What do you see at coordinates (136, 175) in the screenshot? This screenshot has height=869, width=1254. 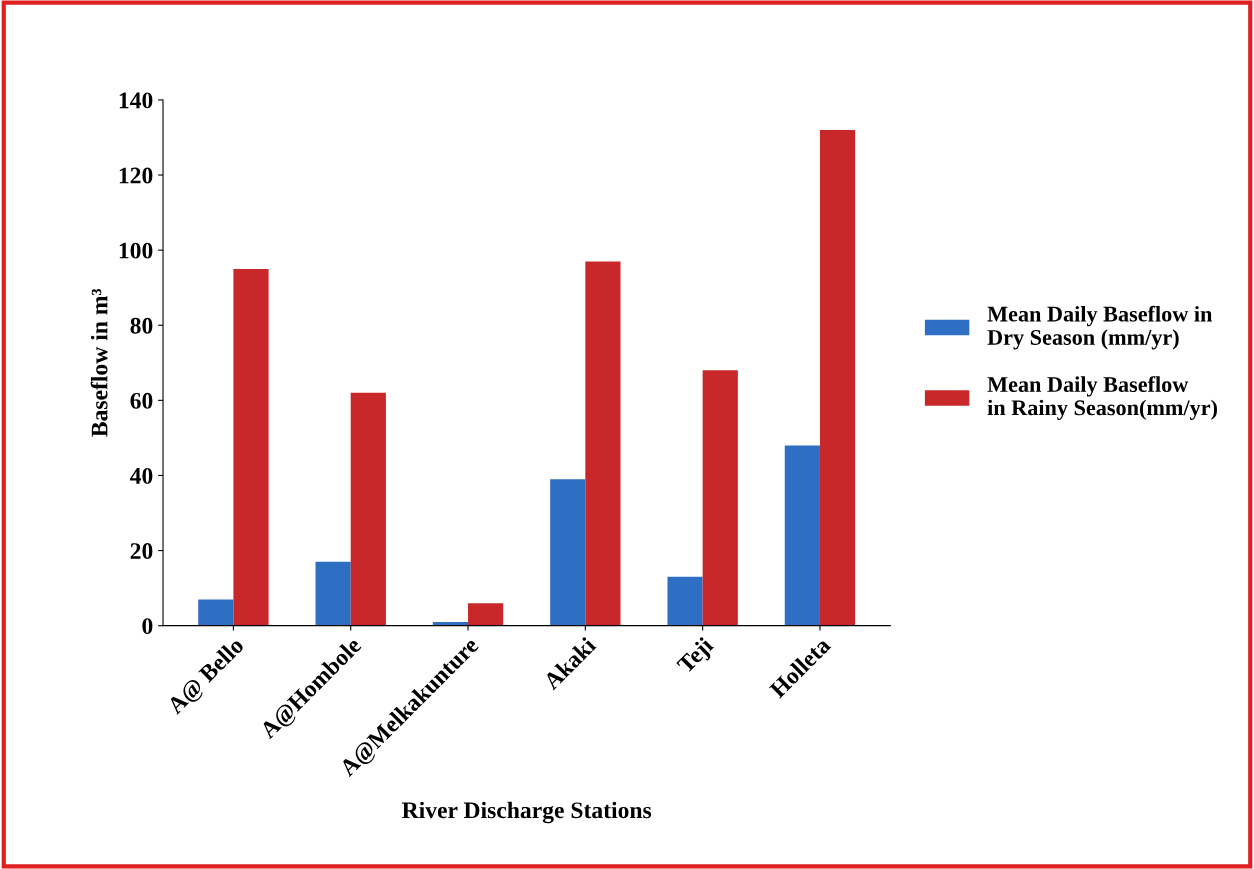 I see `y-tick-label: 120` at bounding box center [136, 175].